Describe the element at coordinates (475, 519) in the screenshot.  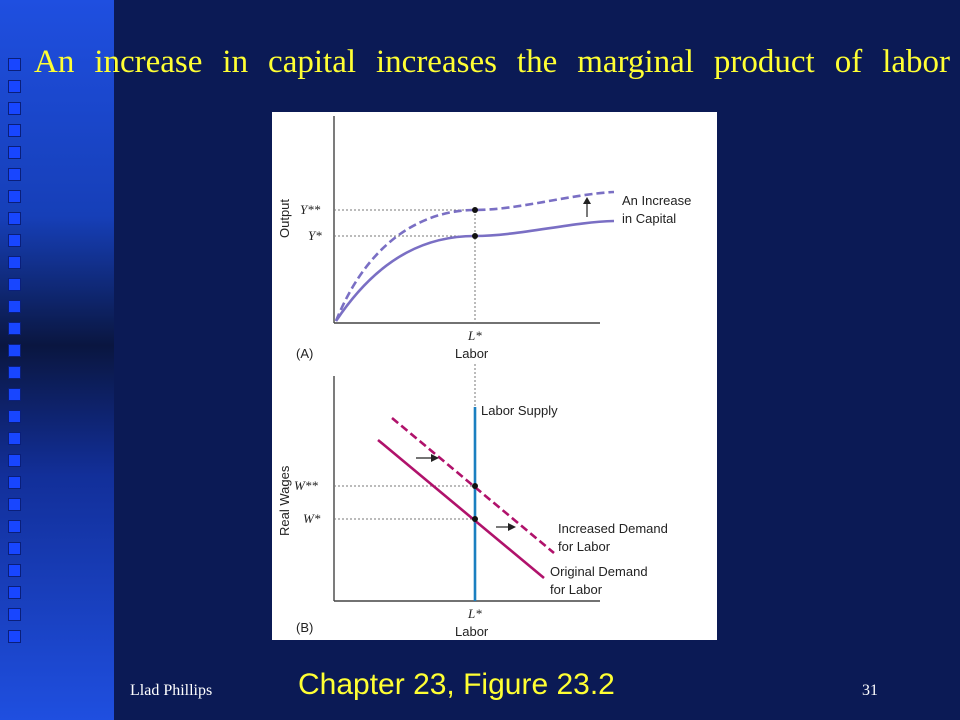
I see `panel-b-point-wstar` at that location.